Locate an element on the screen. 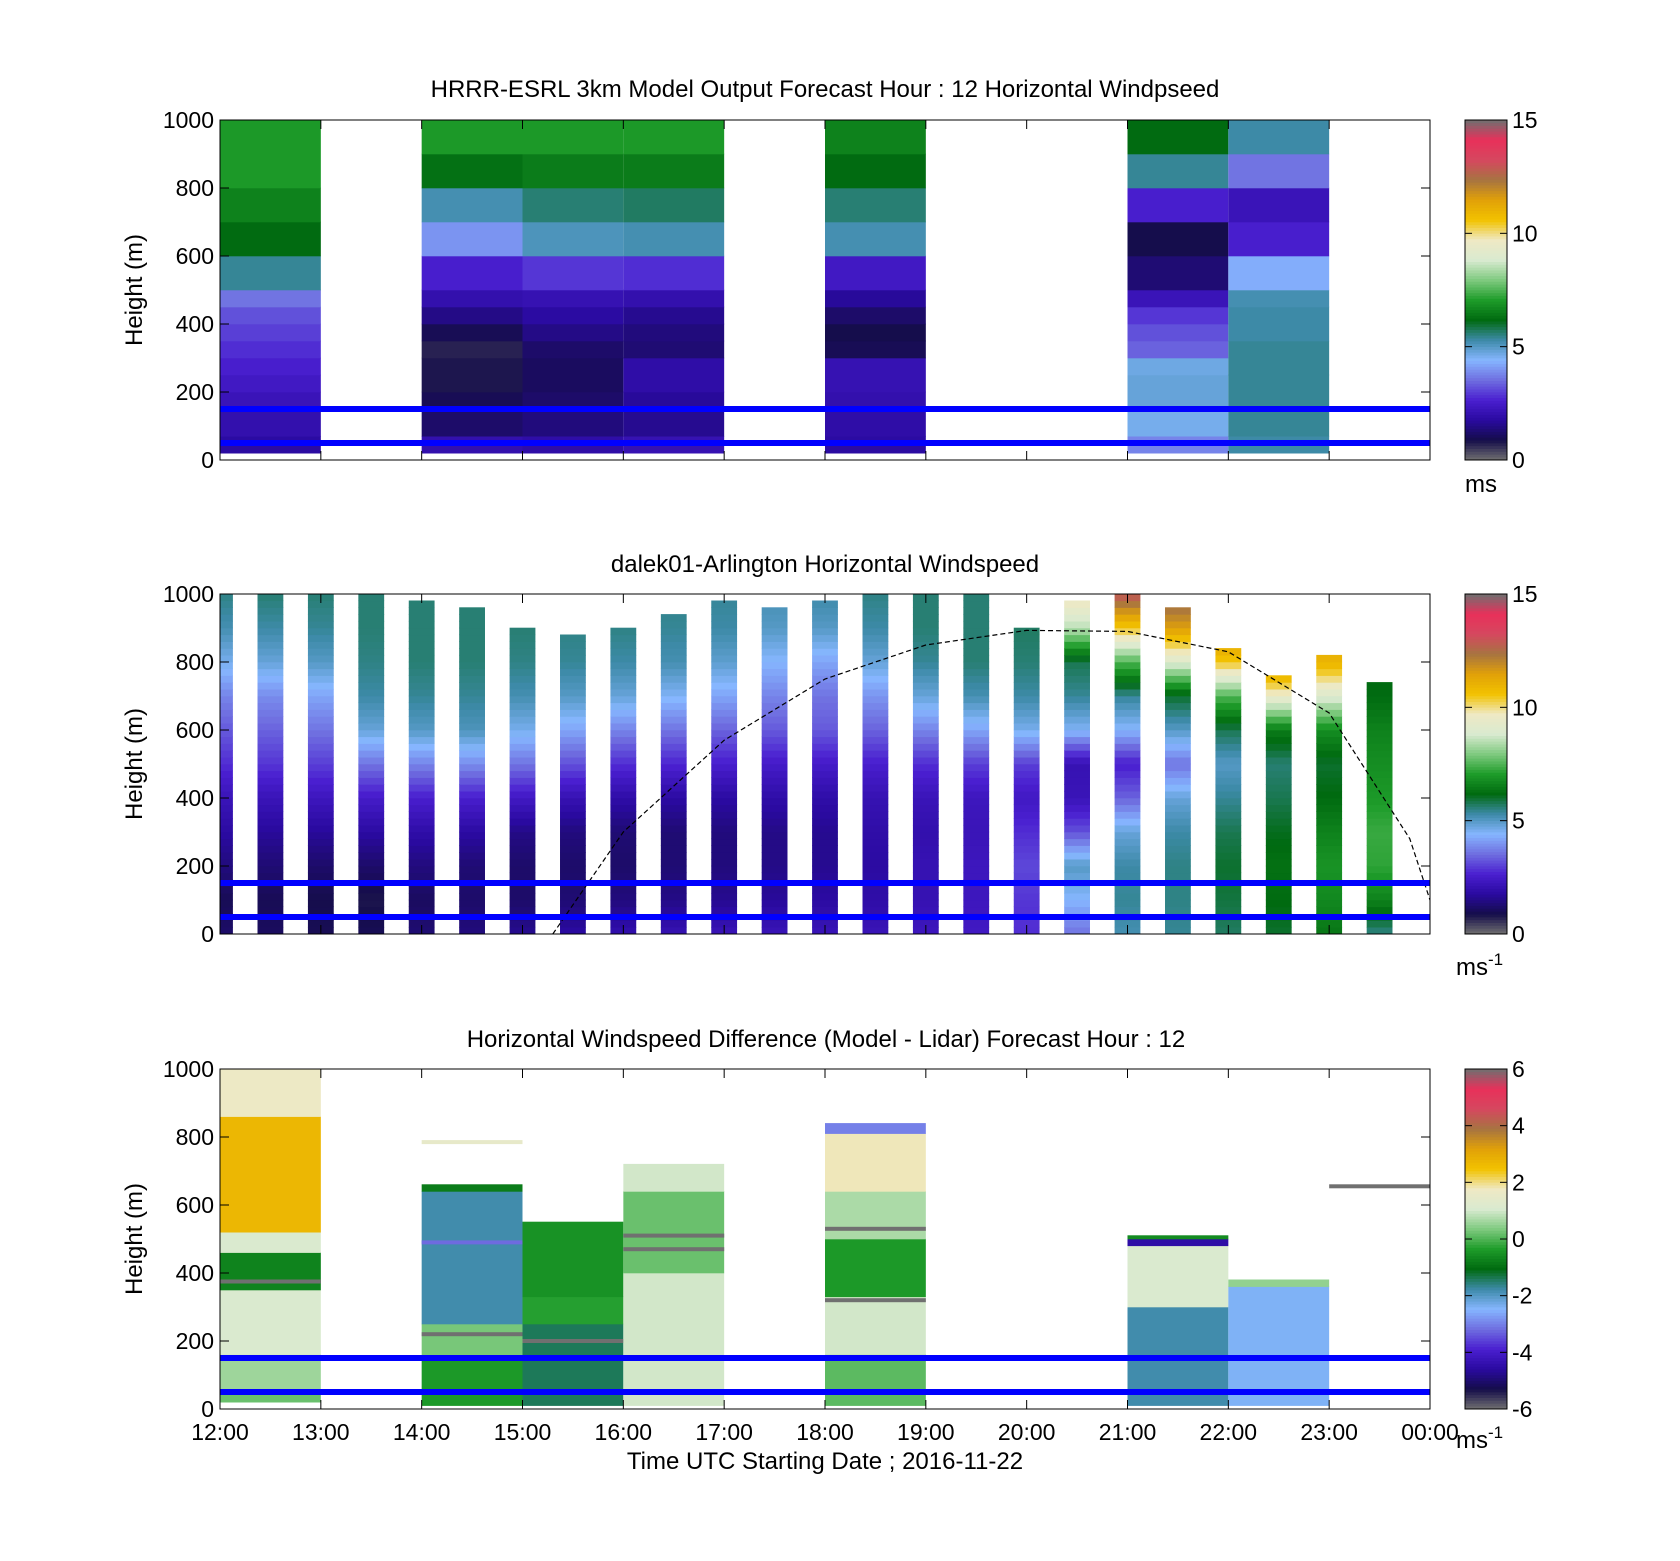  x-tick-label: 21:00 is located at coordinates (1128, 1432).